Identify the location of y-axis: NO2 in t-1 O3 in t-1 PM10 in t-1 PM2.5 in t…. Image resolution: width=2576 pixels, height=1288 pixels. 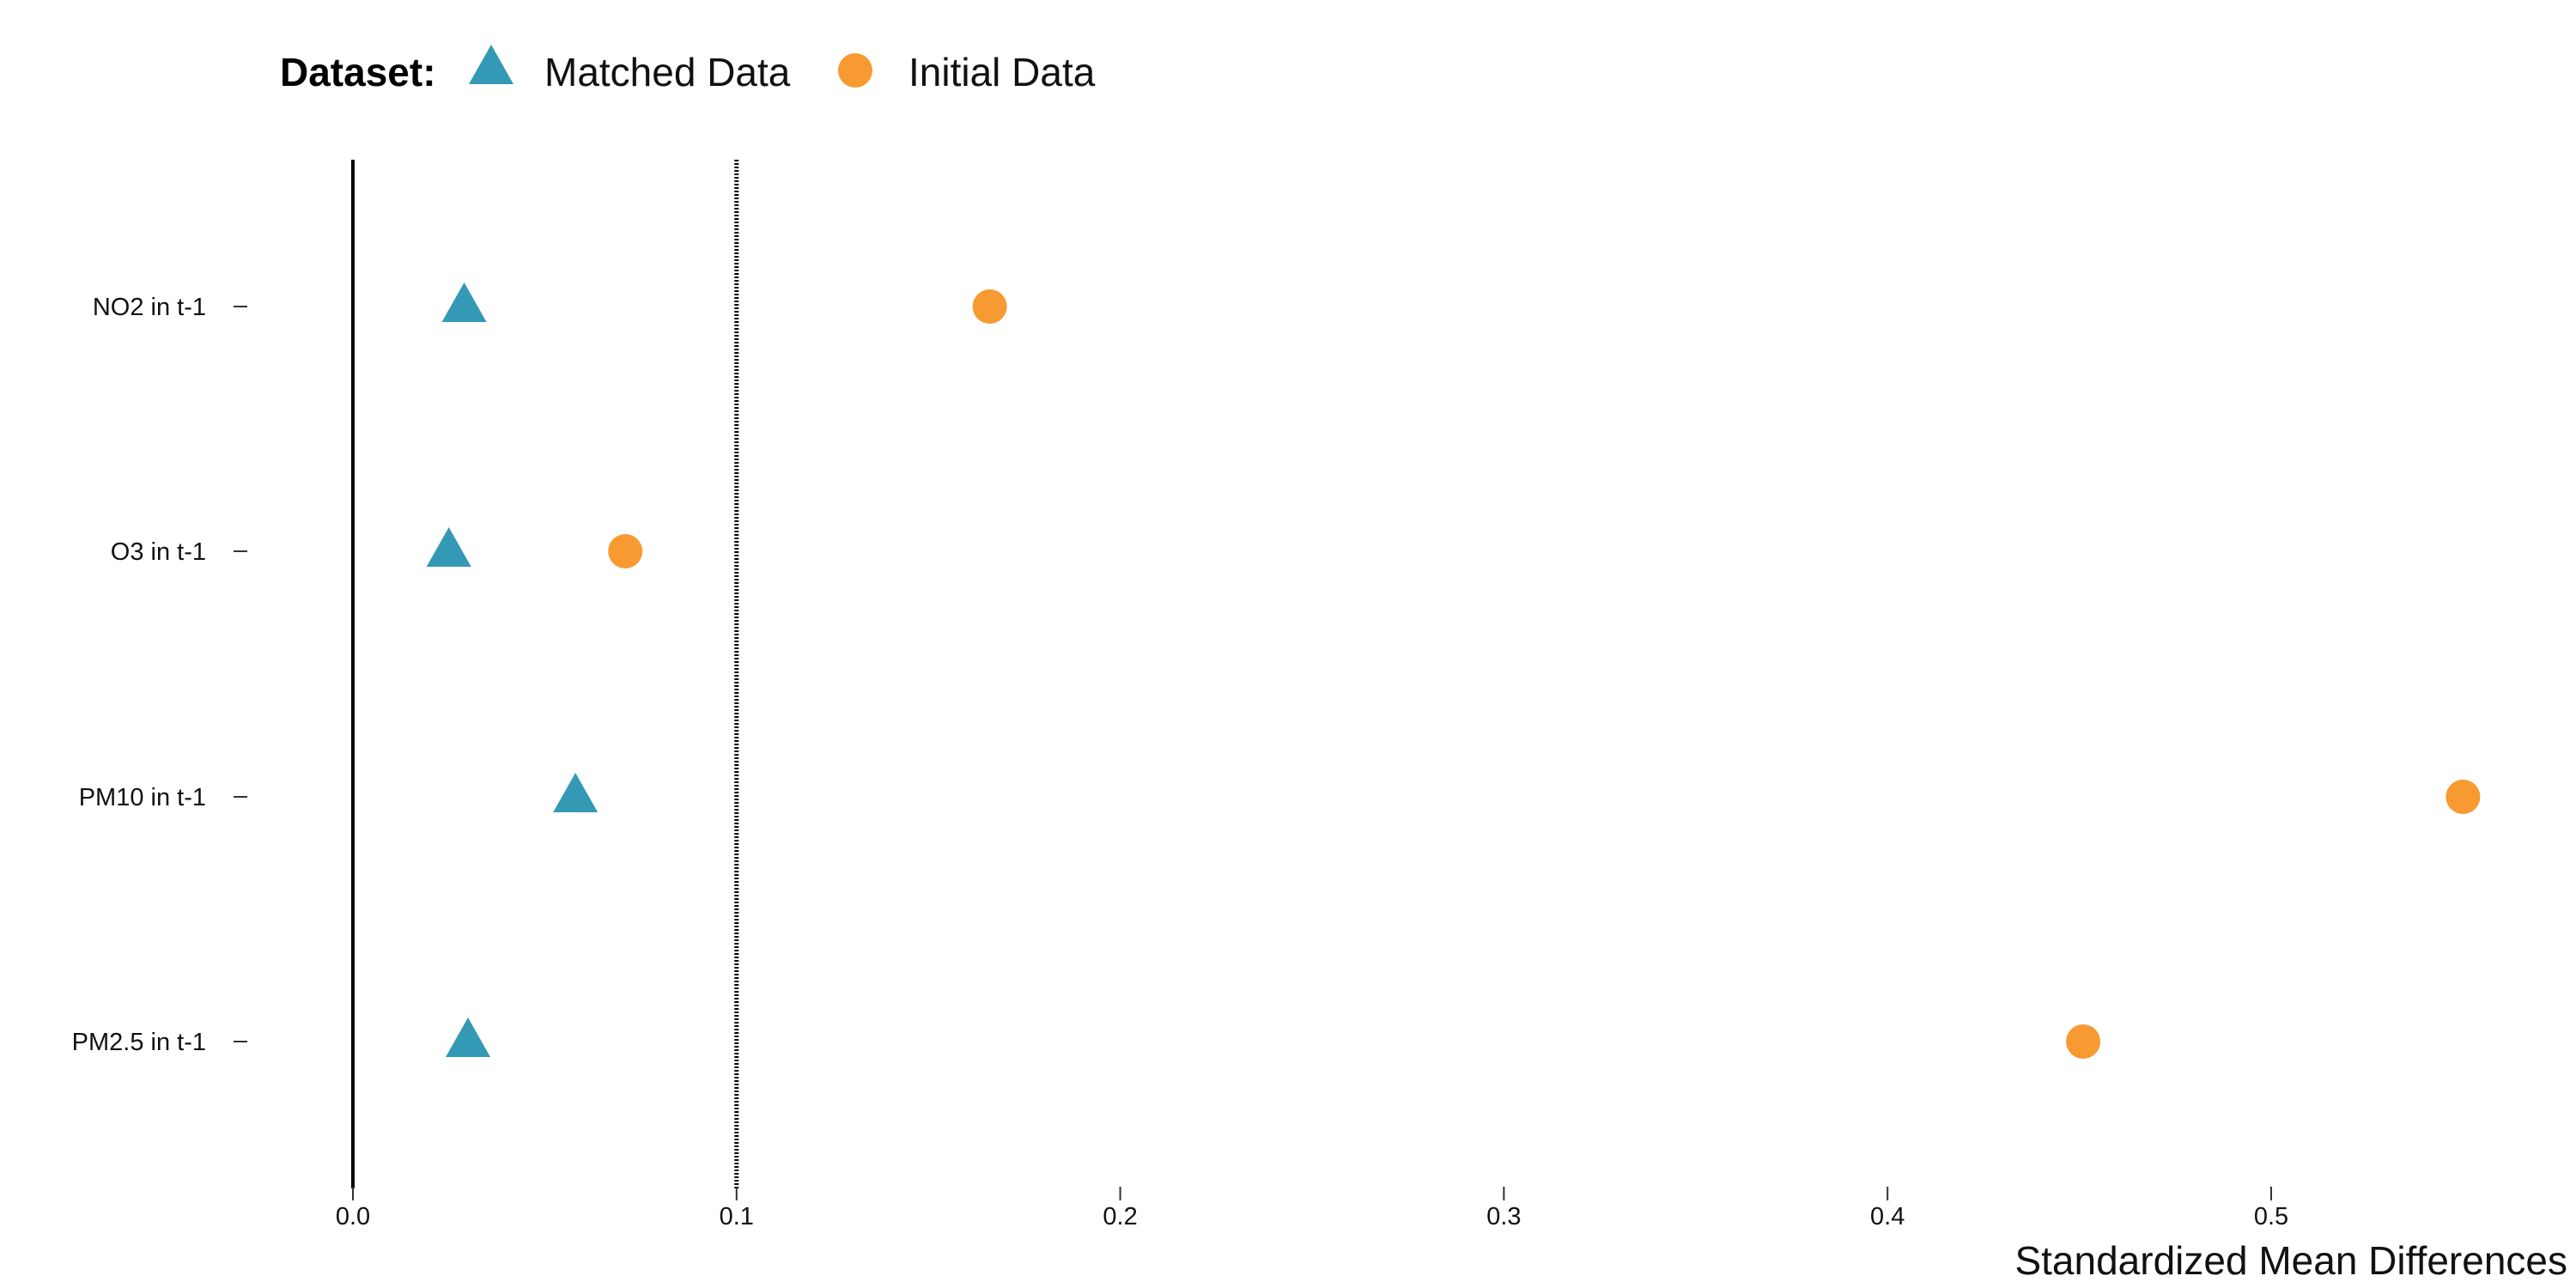
(159, 675).